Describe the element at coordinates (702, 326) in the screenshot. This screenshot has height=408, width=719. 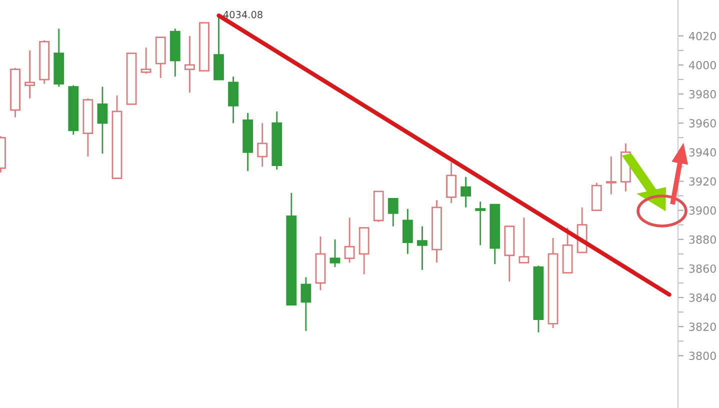
I see `y-tick-label: 3820` at that location.